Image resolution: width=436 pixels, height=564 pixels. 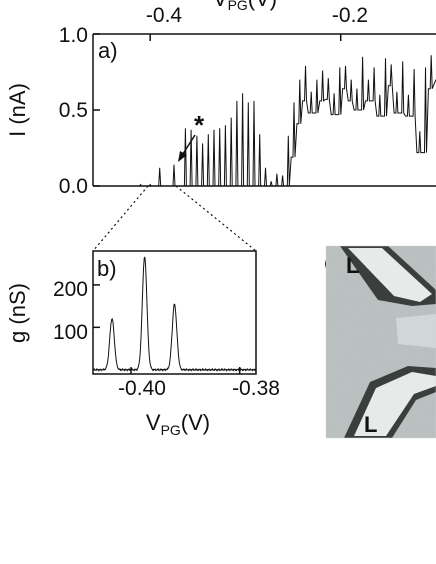 I want to click on panel-b-conductance-trace, so click(x=174, y=314).